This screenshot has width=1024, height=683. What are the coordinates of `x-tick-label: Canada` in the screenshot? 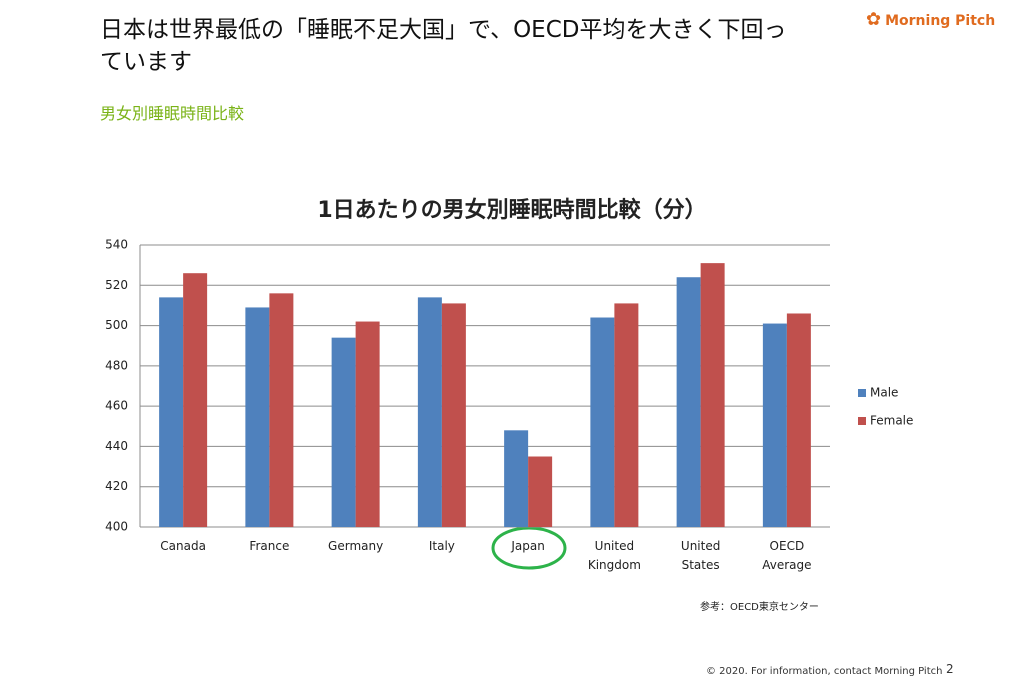 It's located at (183, 546).